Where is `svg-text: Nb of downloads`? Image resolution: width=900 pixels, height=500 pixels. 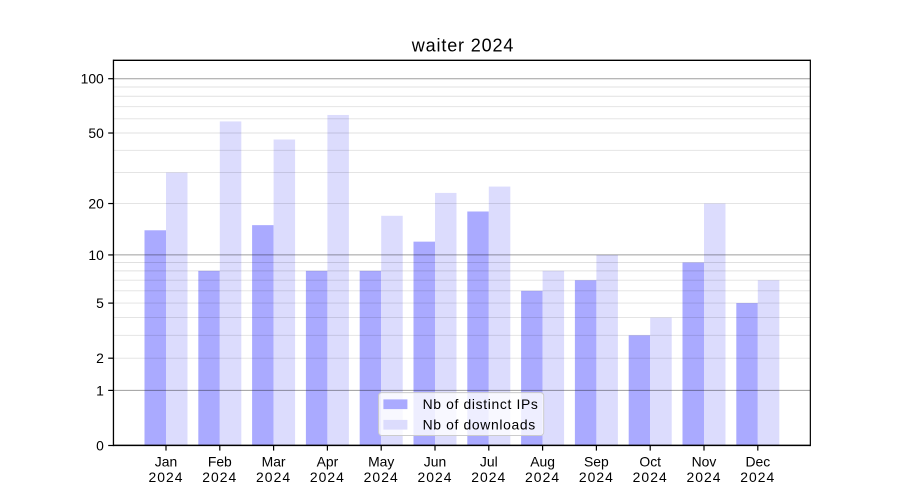
svg-text: Nb of downloads is located at coordinates (479, 424).